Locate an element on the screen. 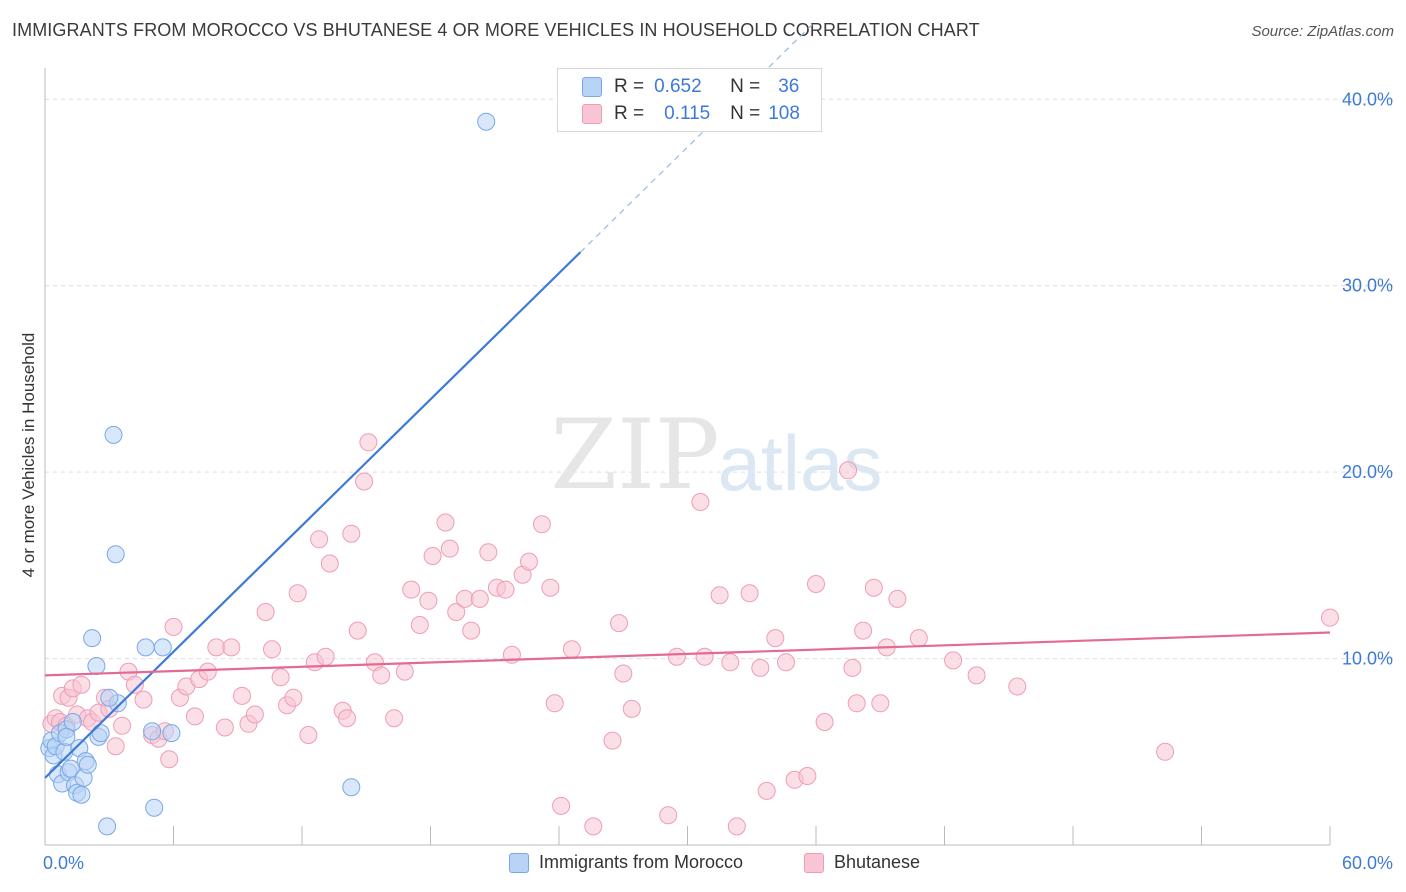 The image size is (1406, 892). series-label-morocco: Immigrants from Morocco is located at coordinates (641, 862).